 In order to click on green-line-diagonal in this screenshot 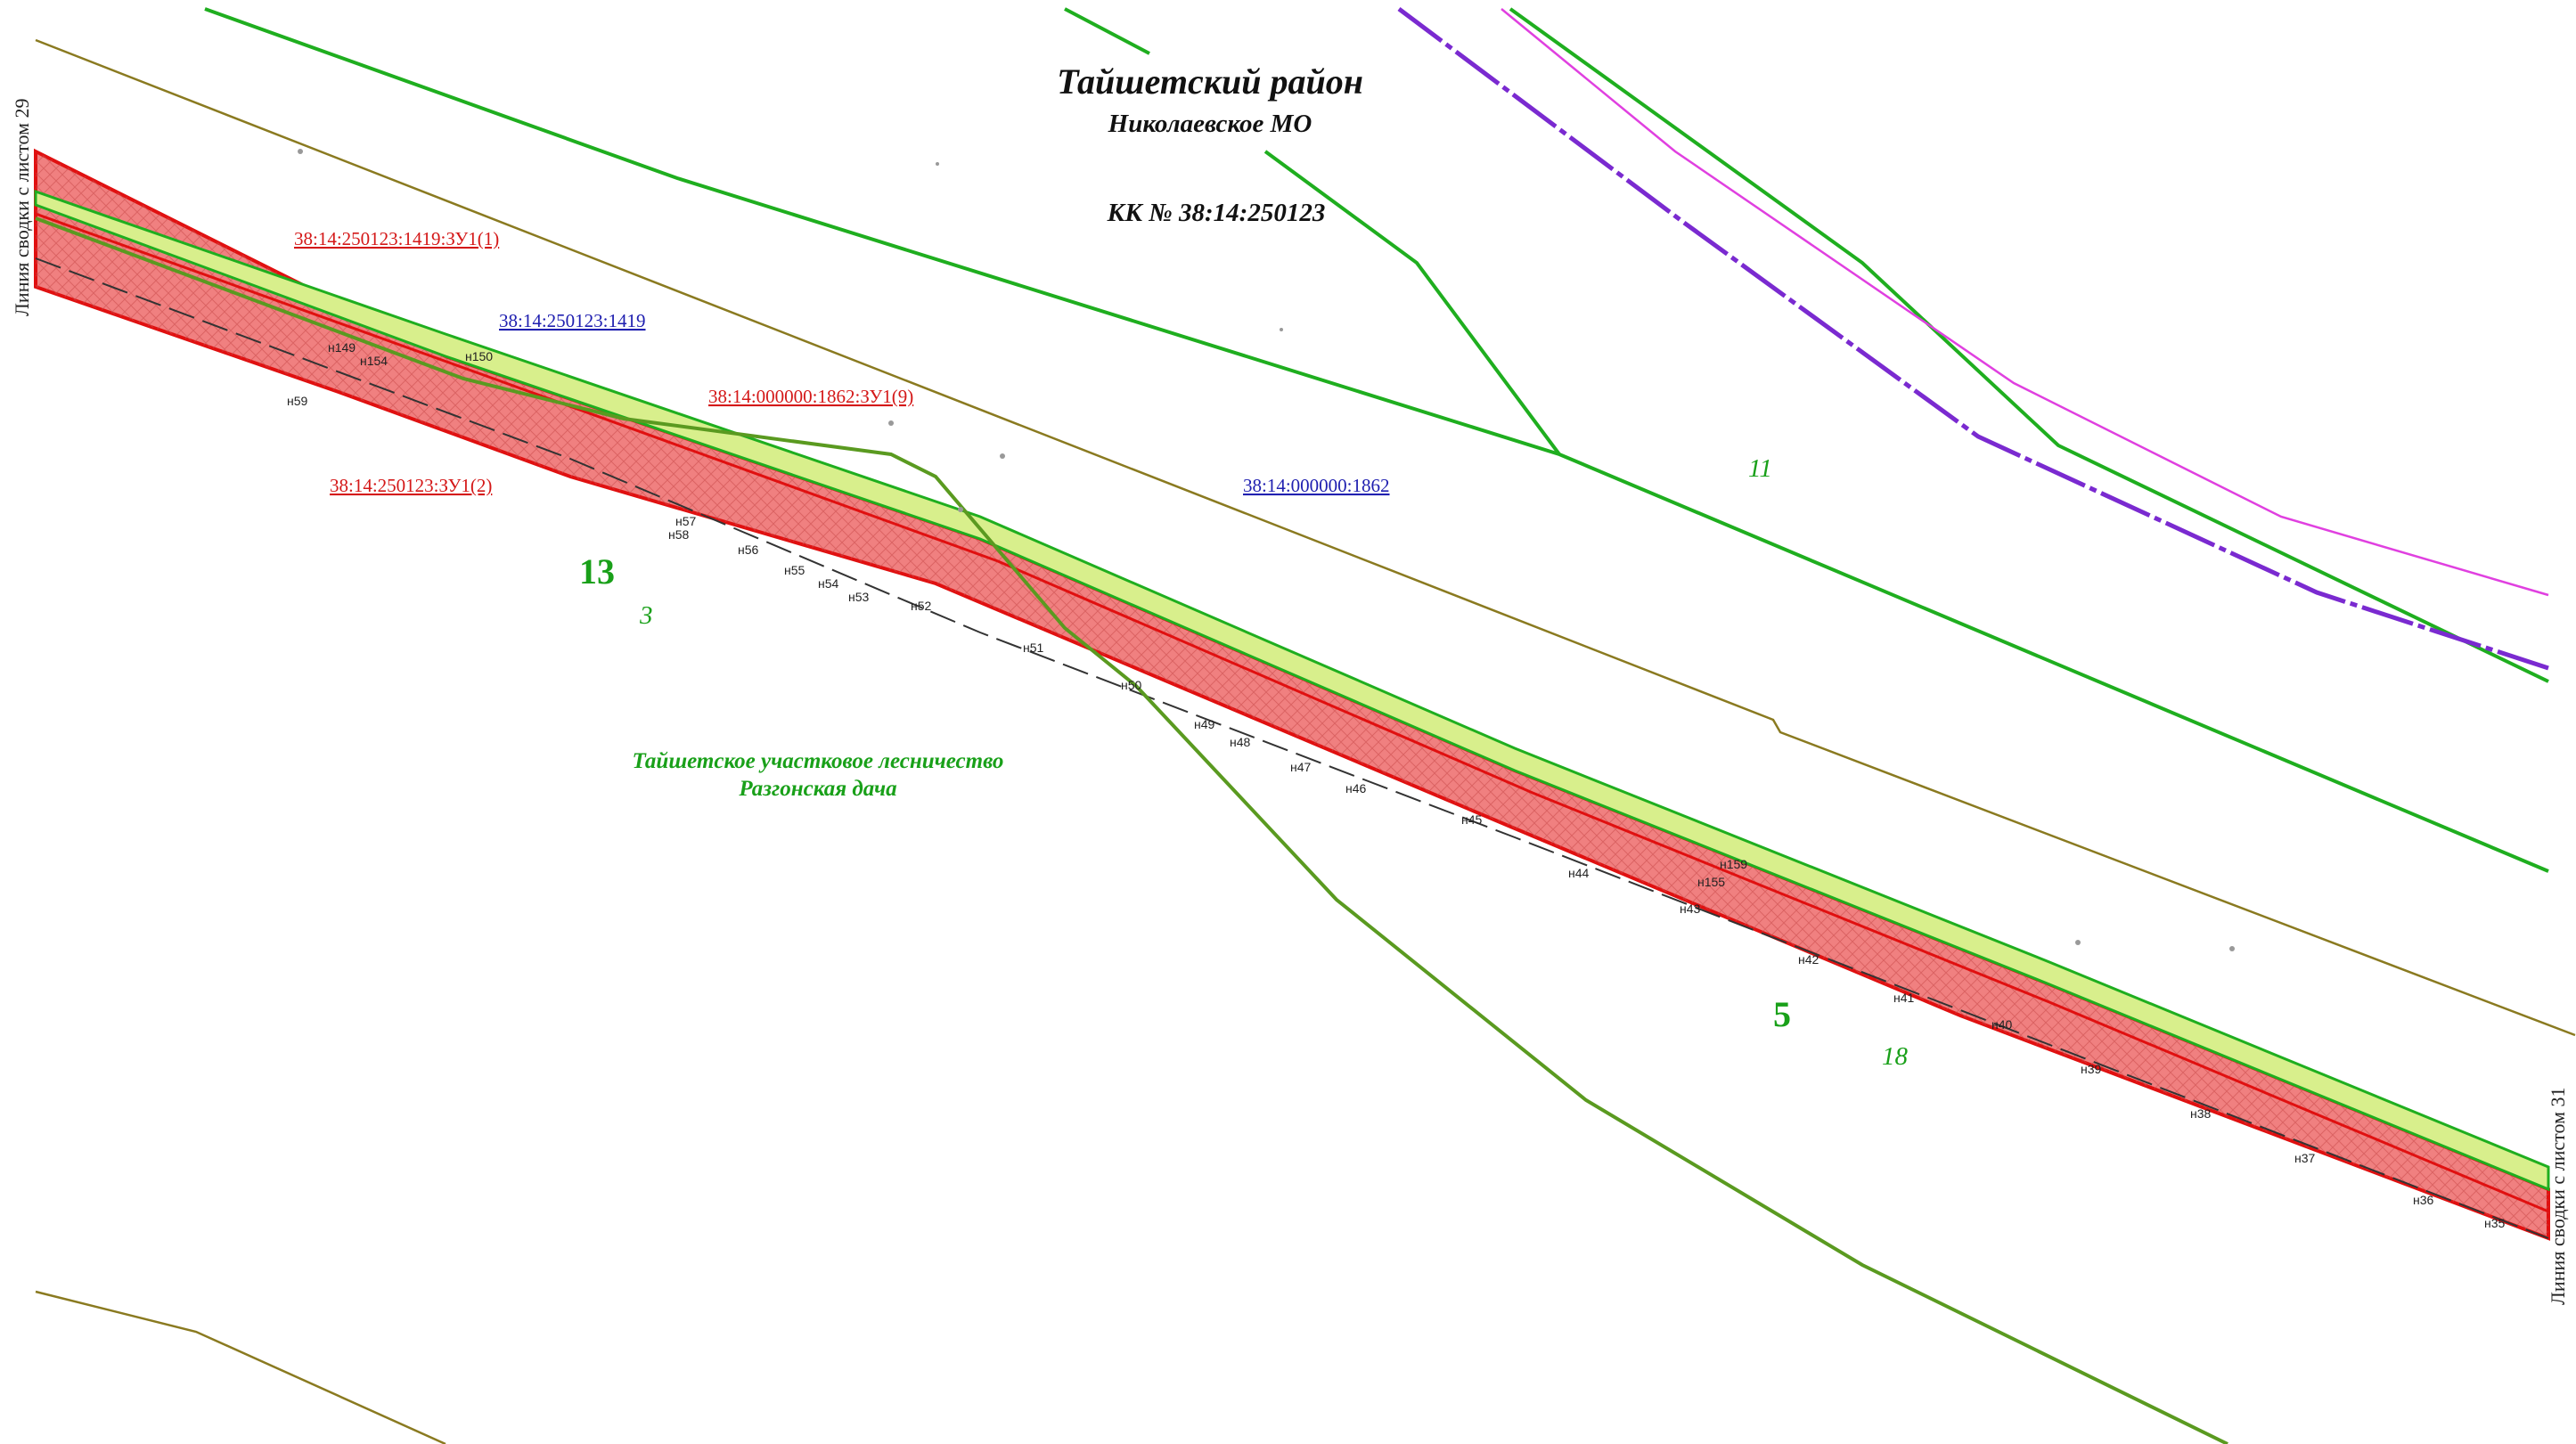, I will do `click(1107, 31)`.